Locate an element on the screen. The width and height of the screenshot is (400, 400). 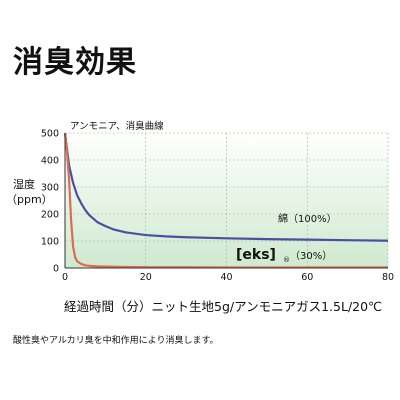
y-tick-labels: 0 100 200 300 400 500 is located at coordinates (50, 202).